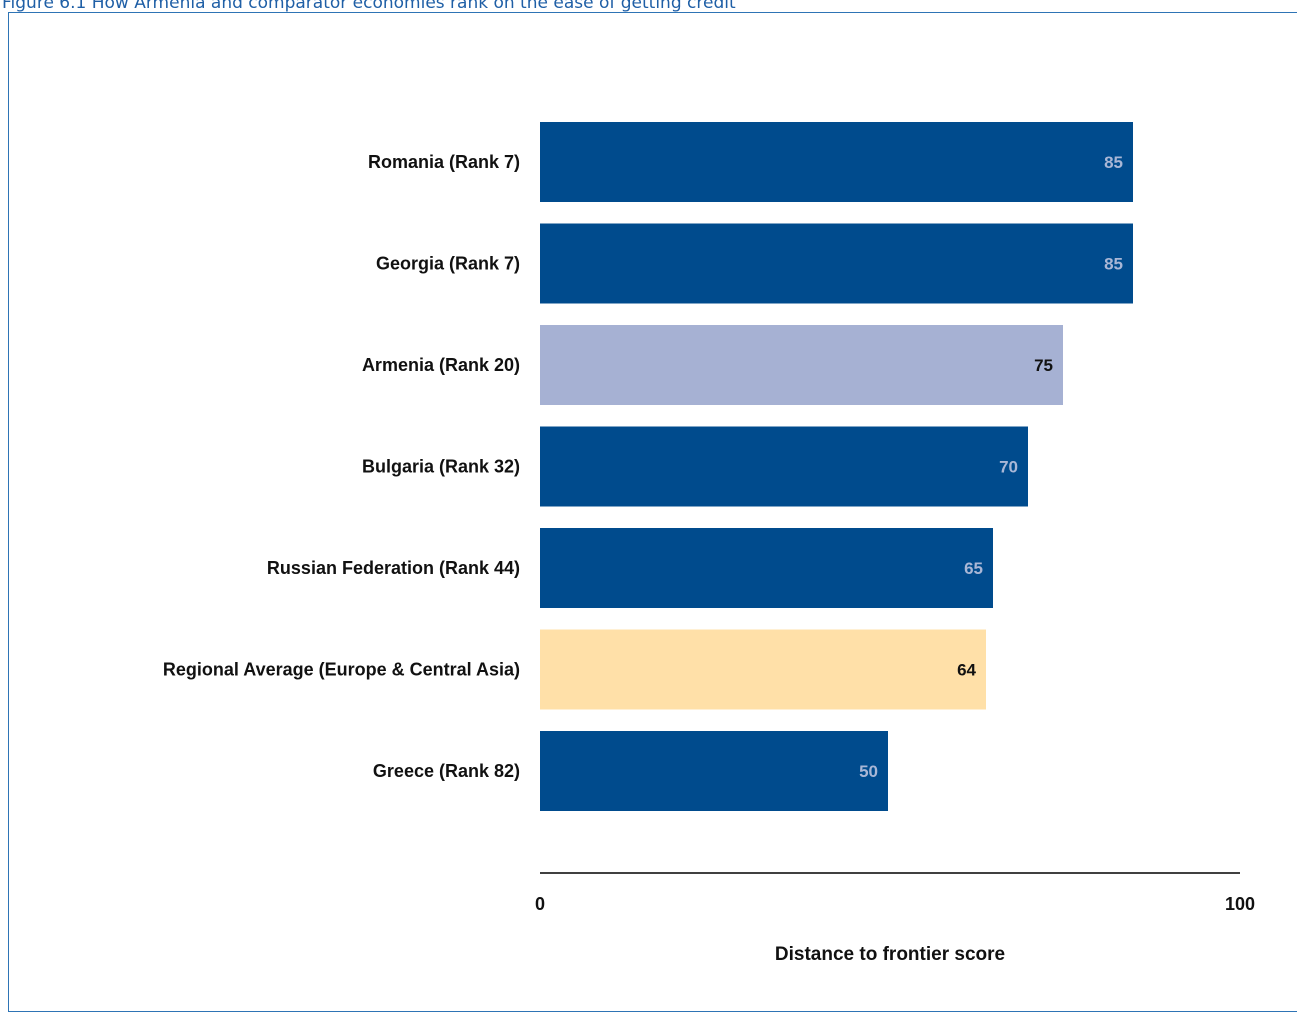 Image resolution: width=1297 pixels, height=1012 pixels. Describe the element at coordinates (341, 670) in the screenshot. I see `category-label-5: Regional Average (Europe & Central Asia)` at that location.